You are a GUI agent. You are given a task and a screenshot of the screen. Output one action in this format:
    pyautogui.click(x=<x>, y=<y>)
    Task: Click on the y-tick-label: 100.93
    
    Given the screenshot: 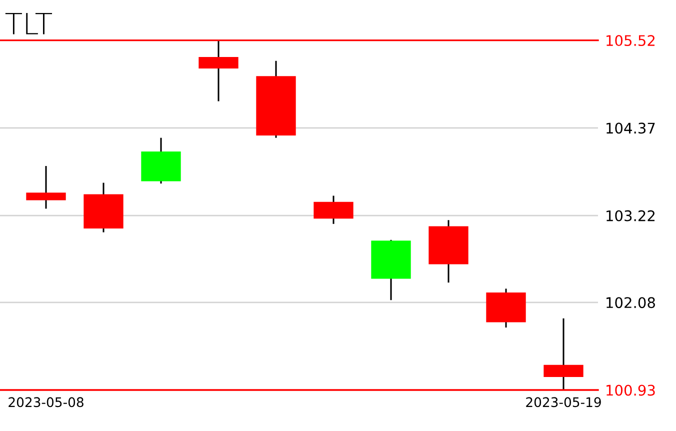 What is the action you would take?
    pyautogui.click(x=630, y=390)
    